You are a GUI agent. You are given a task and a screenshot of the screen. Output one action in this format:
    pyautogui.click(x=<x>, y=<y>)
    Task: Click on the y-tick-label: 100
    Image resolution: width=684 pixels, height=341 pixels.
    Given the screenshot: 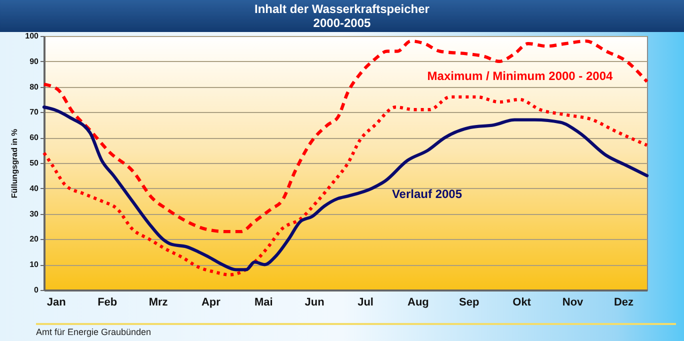 What is the action you would take?
    pyautogui.click(x=32, y=36)
    